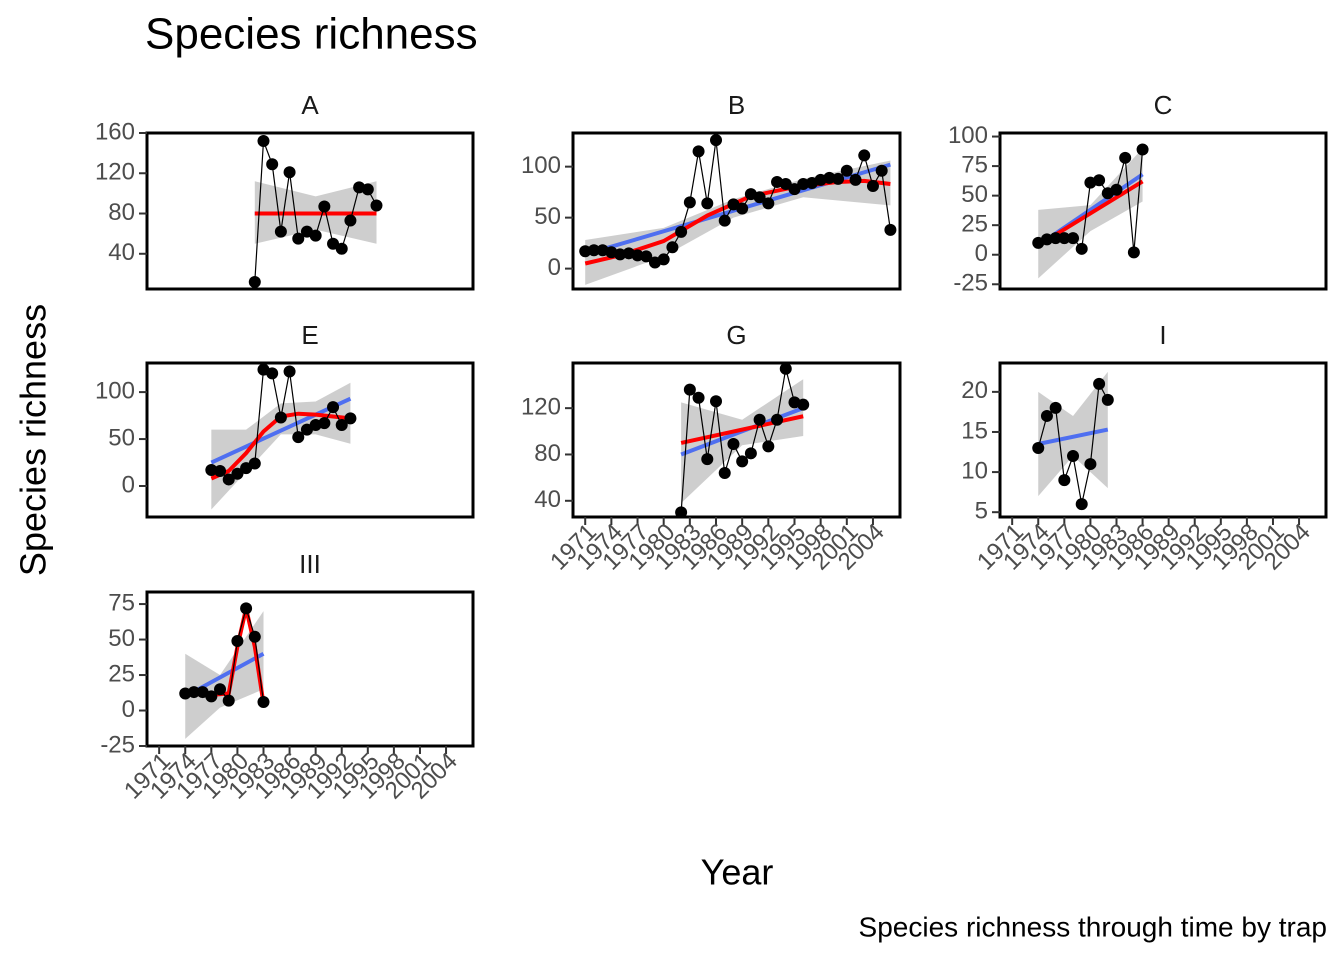 This screenshot has height=960, width=1344. What do you see at coordinates (310, 564) in the screenshot?
I see `strip-label: III` at bounding box center [310, 564].